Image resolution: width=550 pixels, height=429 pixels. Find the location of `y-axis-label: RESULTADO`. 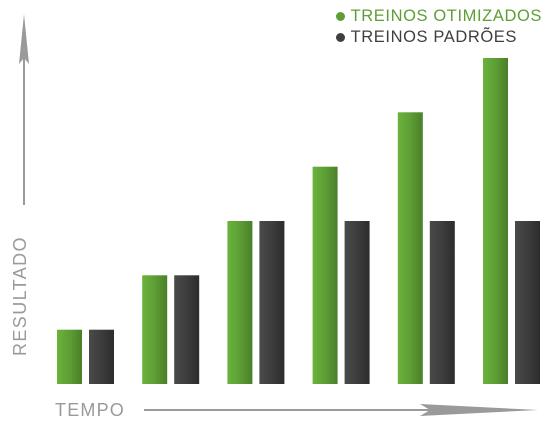

y-axis-label: RESULTADO is located at coordinates (20, 296).